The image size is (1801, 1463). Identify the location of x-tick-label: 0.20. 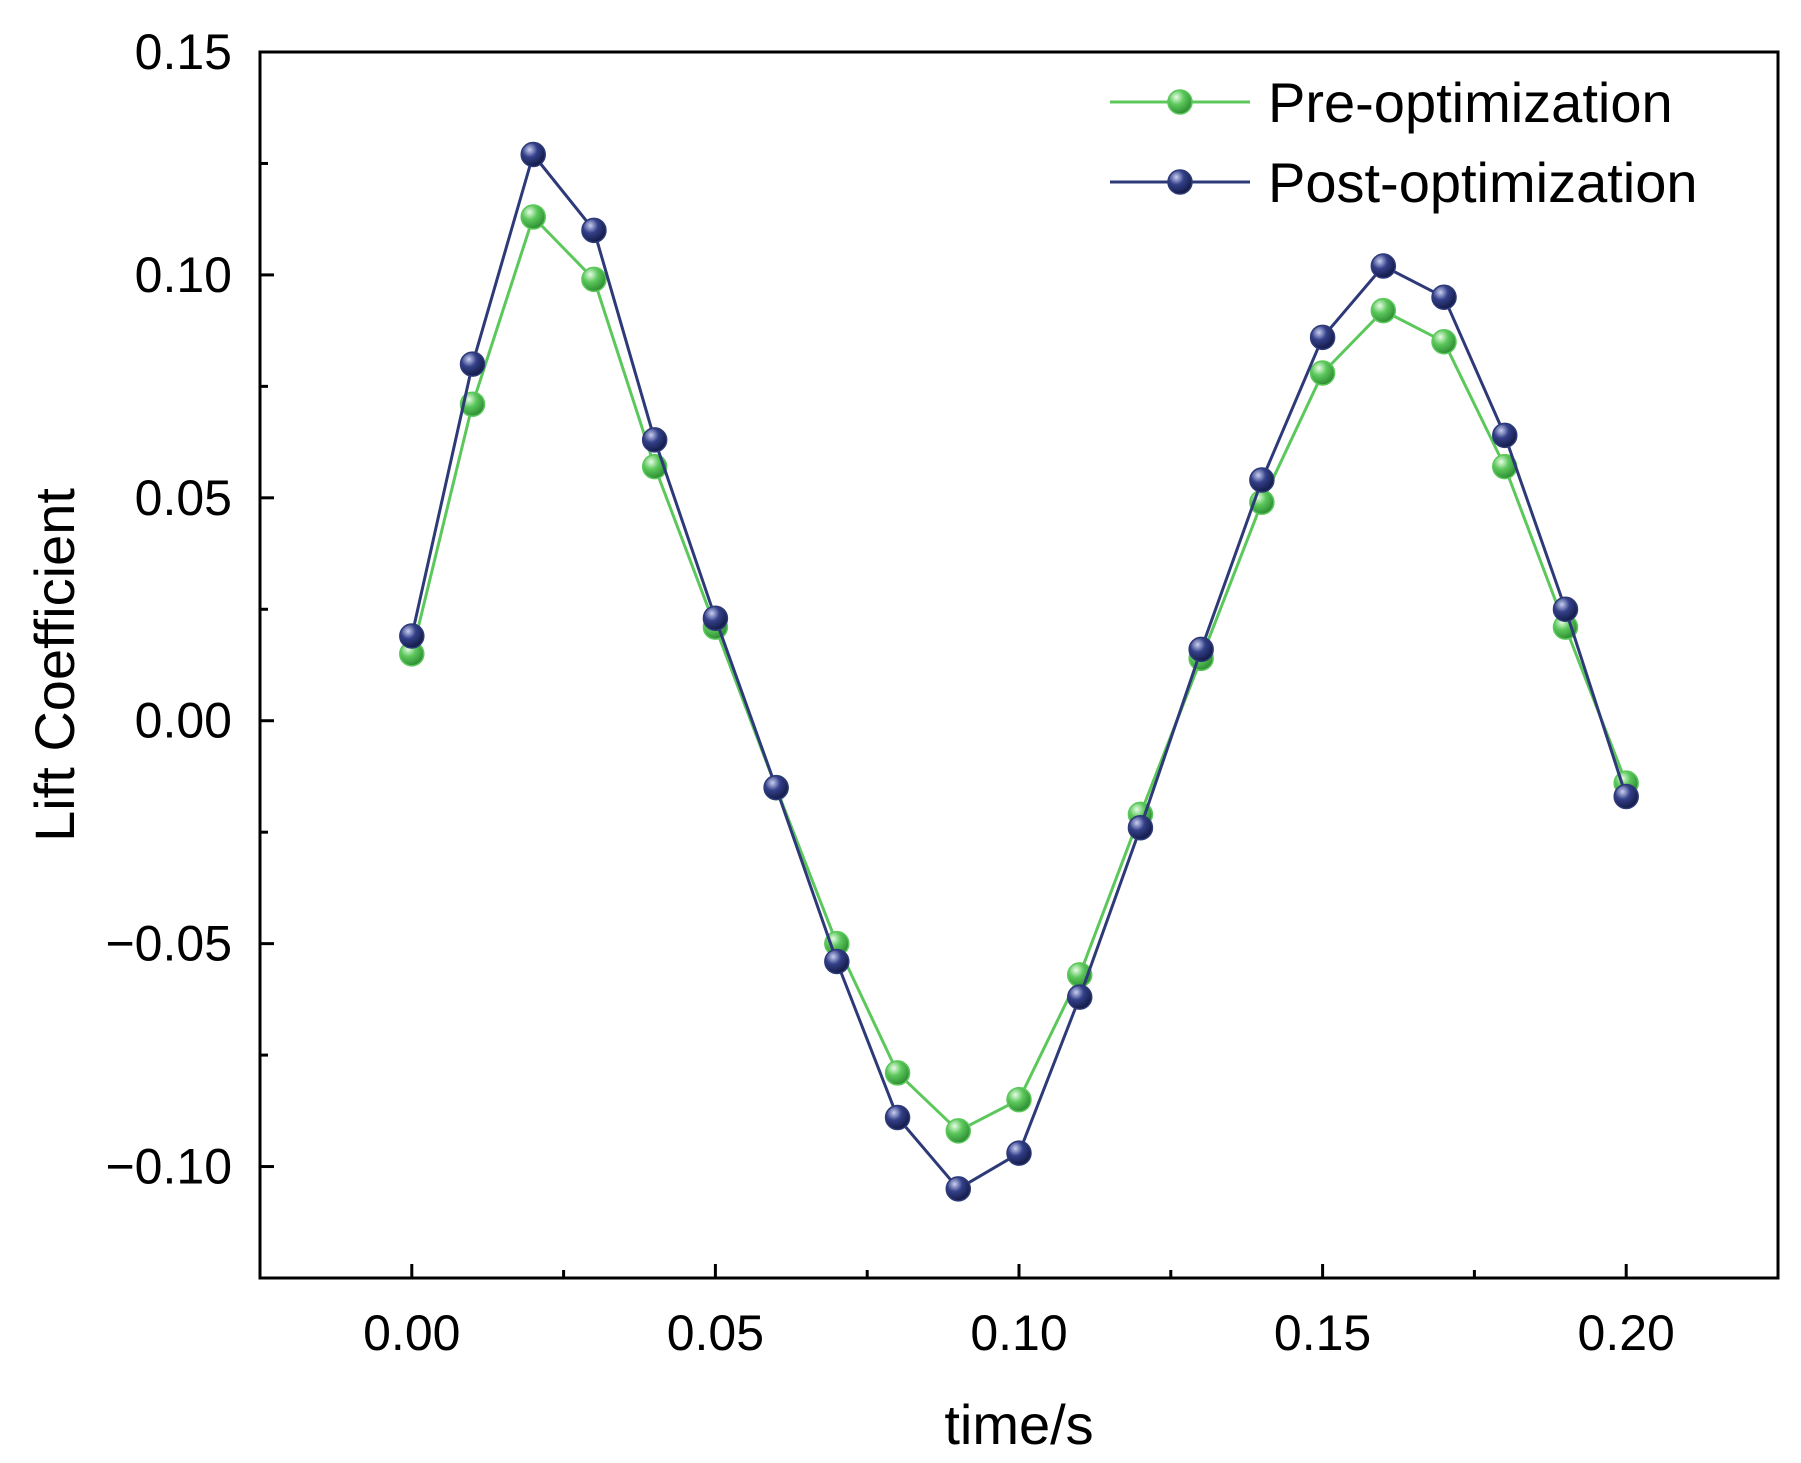
(1626, 1333).